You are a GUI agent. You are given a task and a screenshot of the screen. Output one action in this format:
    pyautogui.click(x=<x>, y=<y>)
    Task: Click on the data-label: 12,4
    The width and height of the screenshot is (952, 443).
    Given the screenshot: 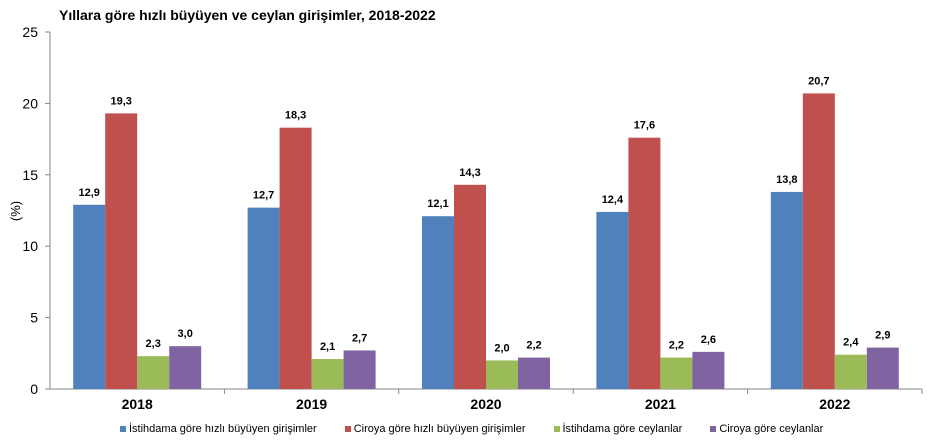 What is the action you would take?
    pyautogui.click(x=613, y=200)
    